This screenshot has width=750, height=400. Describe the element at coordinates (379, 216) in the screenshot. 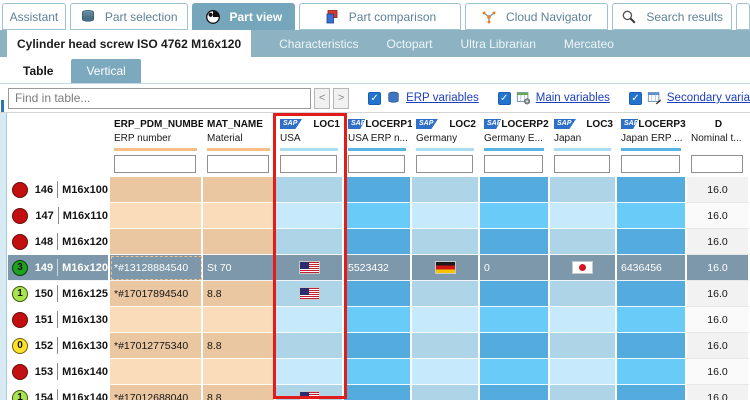

I see `table-row-147: 147 M16x110 16.0` at that location.